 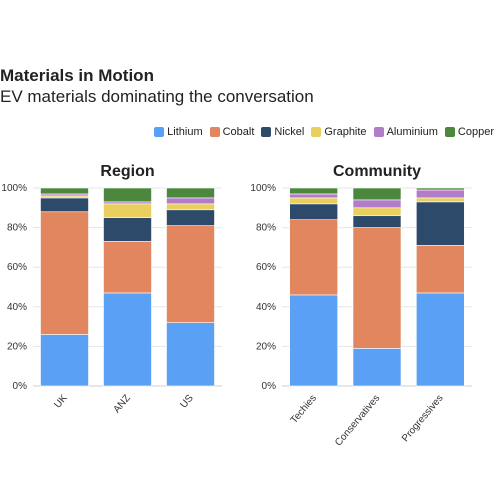 What do you see at coordinates (377, 212) in the screenshot?
I see `bar-community-conservatives-graphite` at bounding box center [377, 212].